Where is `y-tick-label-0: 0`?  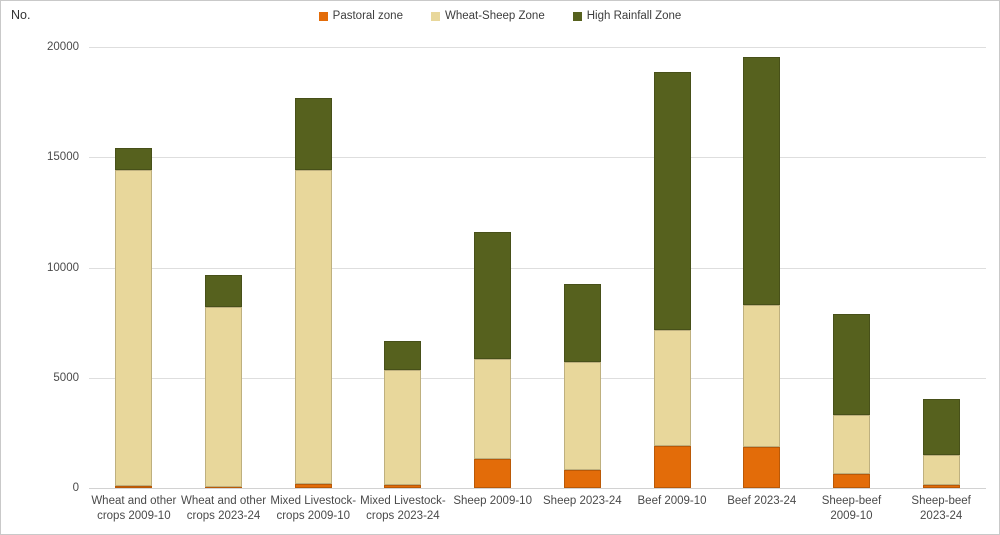
y-tick-label-0: 0 is located at coordinates (75, 488).